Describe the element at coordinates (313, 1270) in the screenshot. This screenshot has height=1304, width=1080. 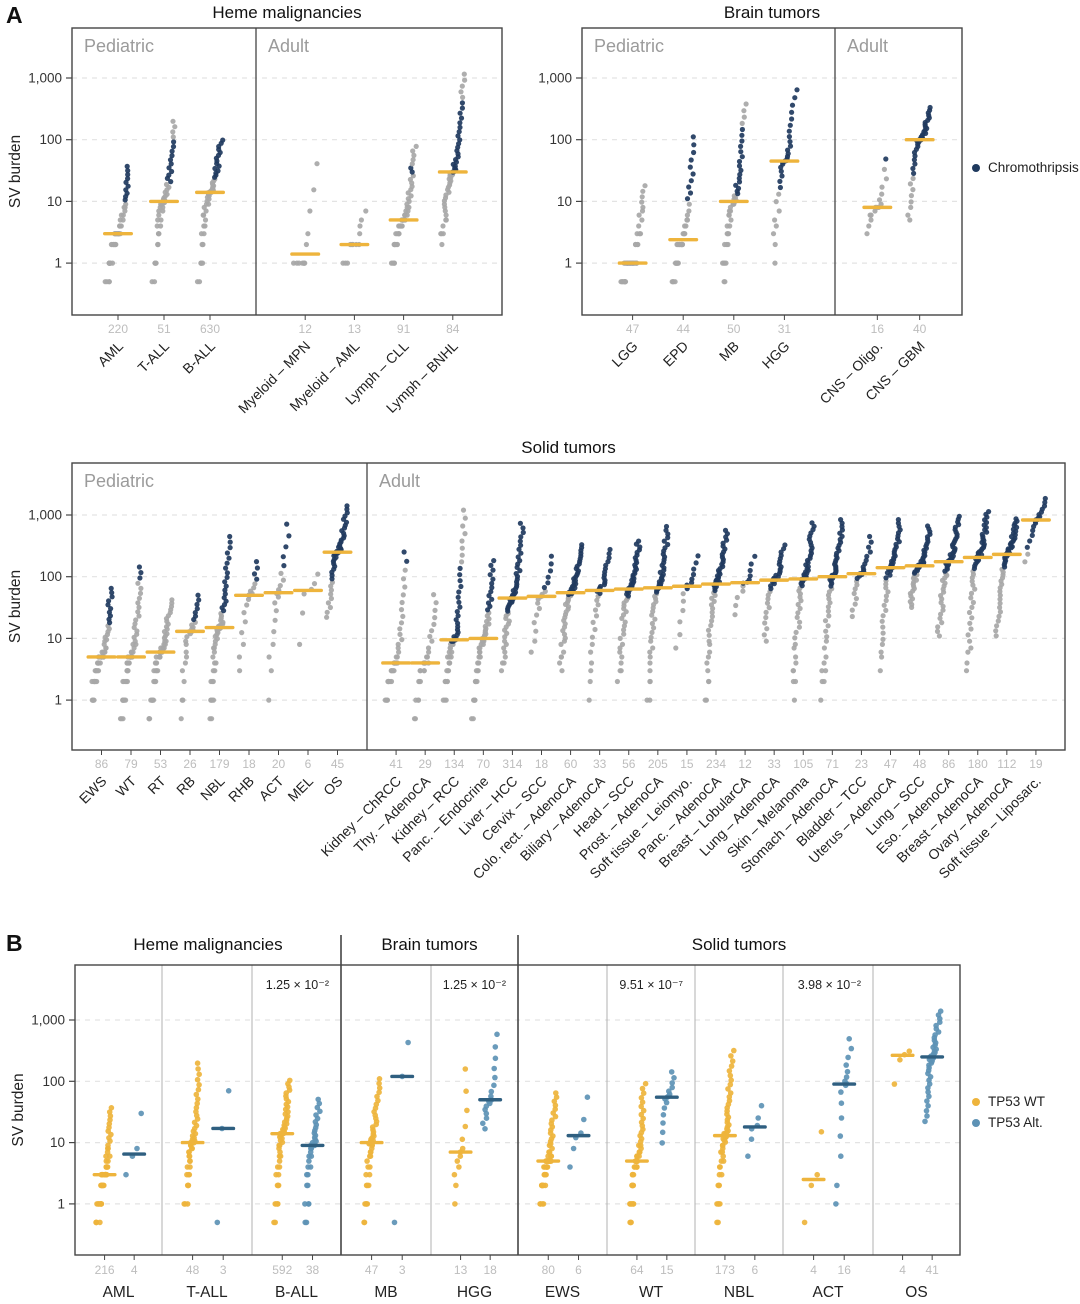
I see `svg-text: 38` at that location.